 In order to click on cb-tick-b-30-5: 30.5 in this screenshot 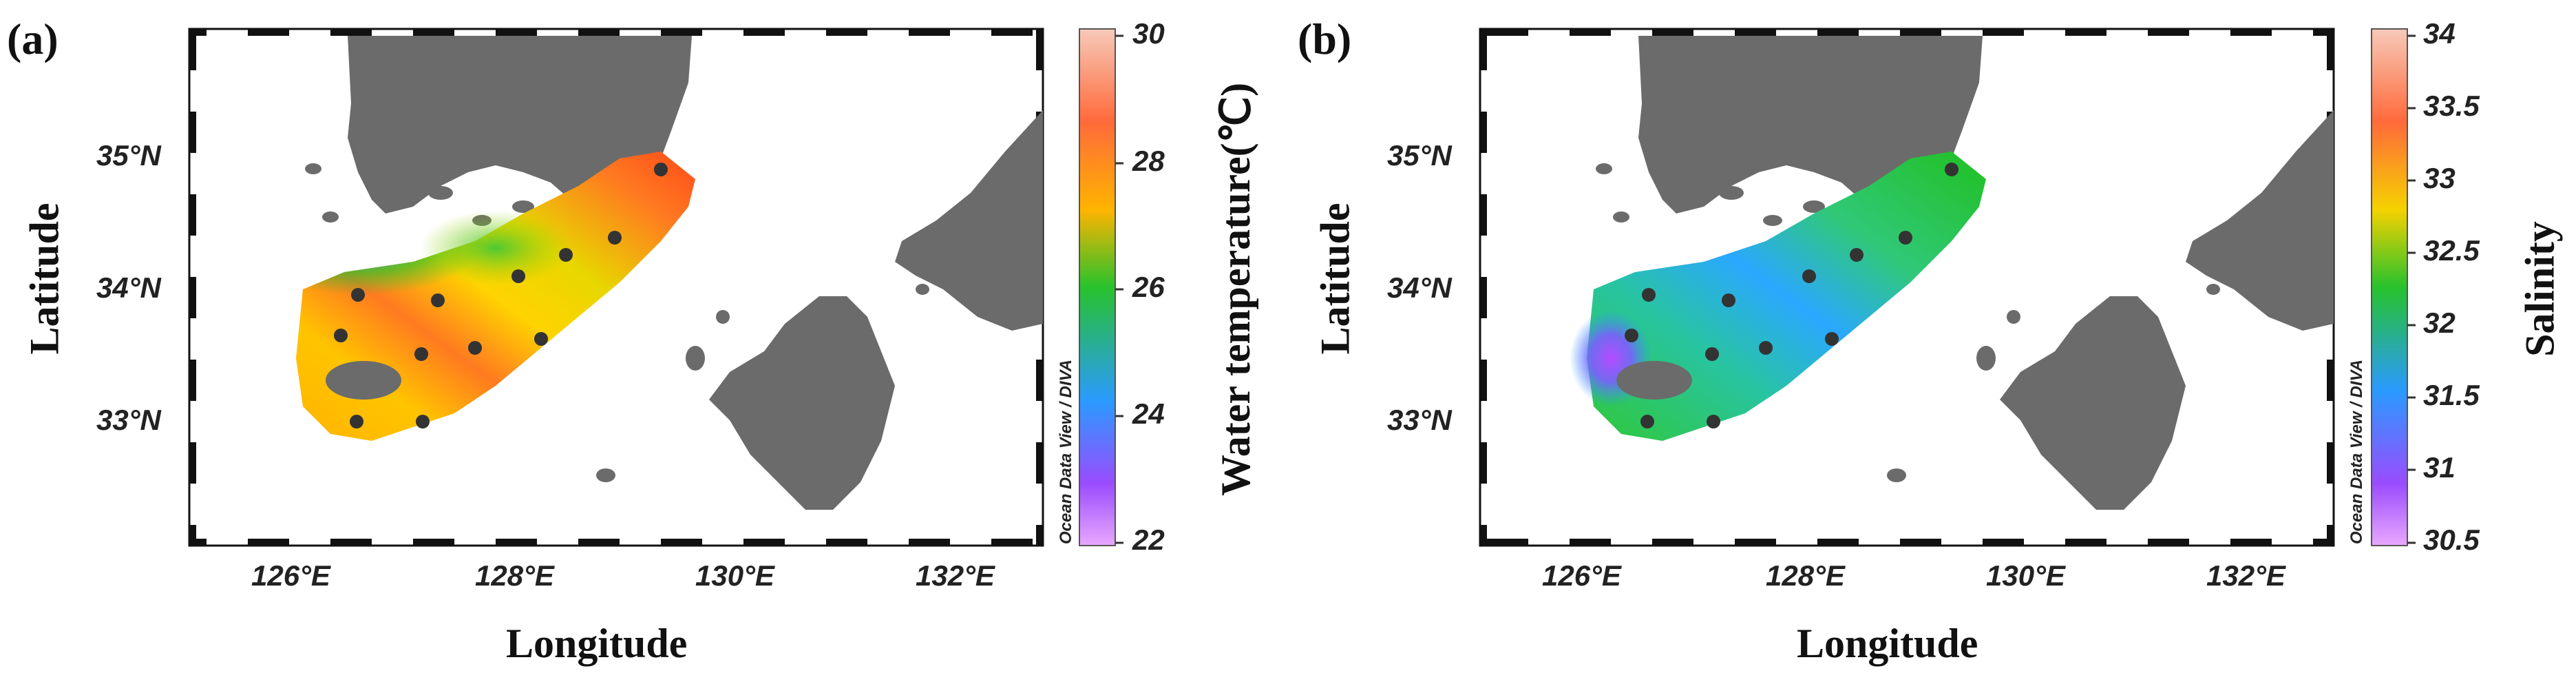, I will do `click(2452, 540)`.